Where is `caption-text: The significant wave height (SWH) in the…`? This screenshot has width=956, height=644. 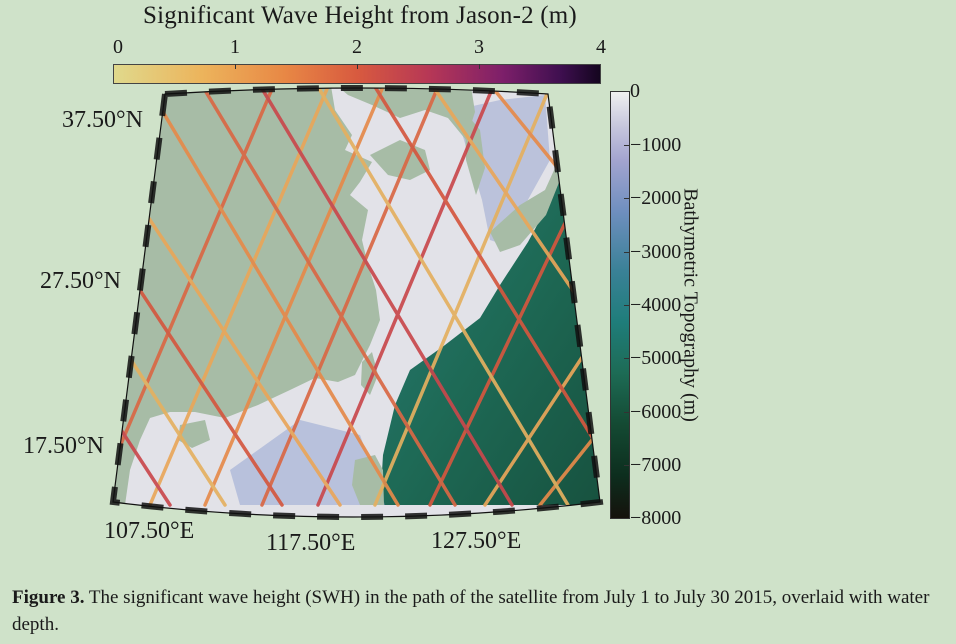
caption-text: The significant wave height (SWH) in the… is located at coordinates (471, 611).